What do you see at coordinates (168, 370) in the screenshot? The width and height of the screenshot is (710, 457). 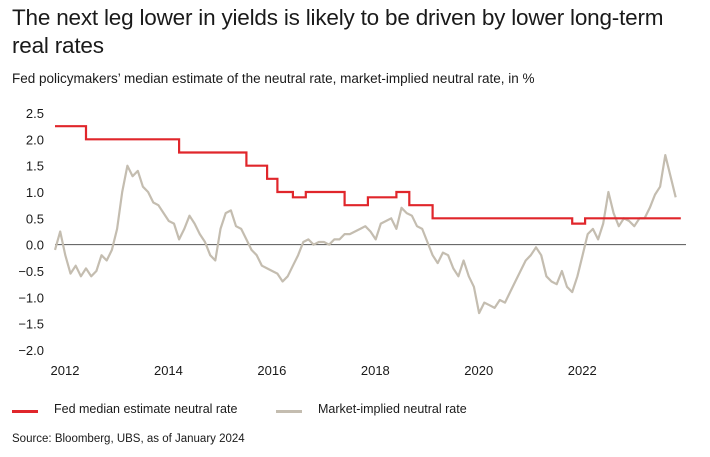 I see `x-tick-label: 2014` at bounding box center [168, 370].